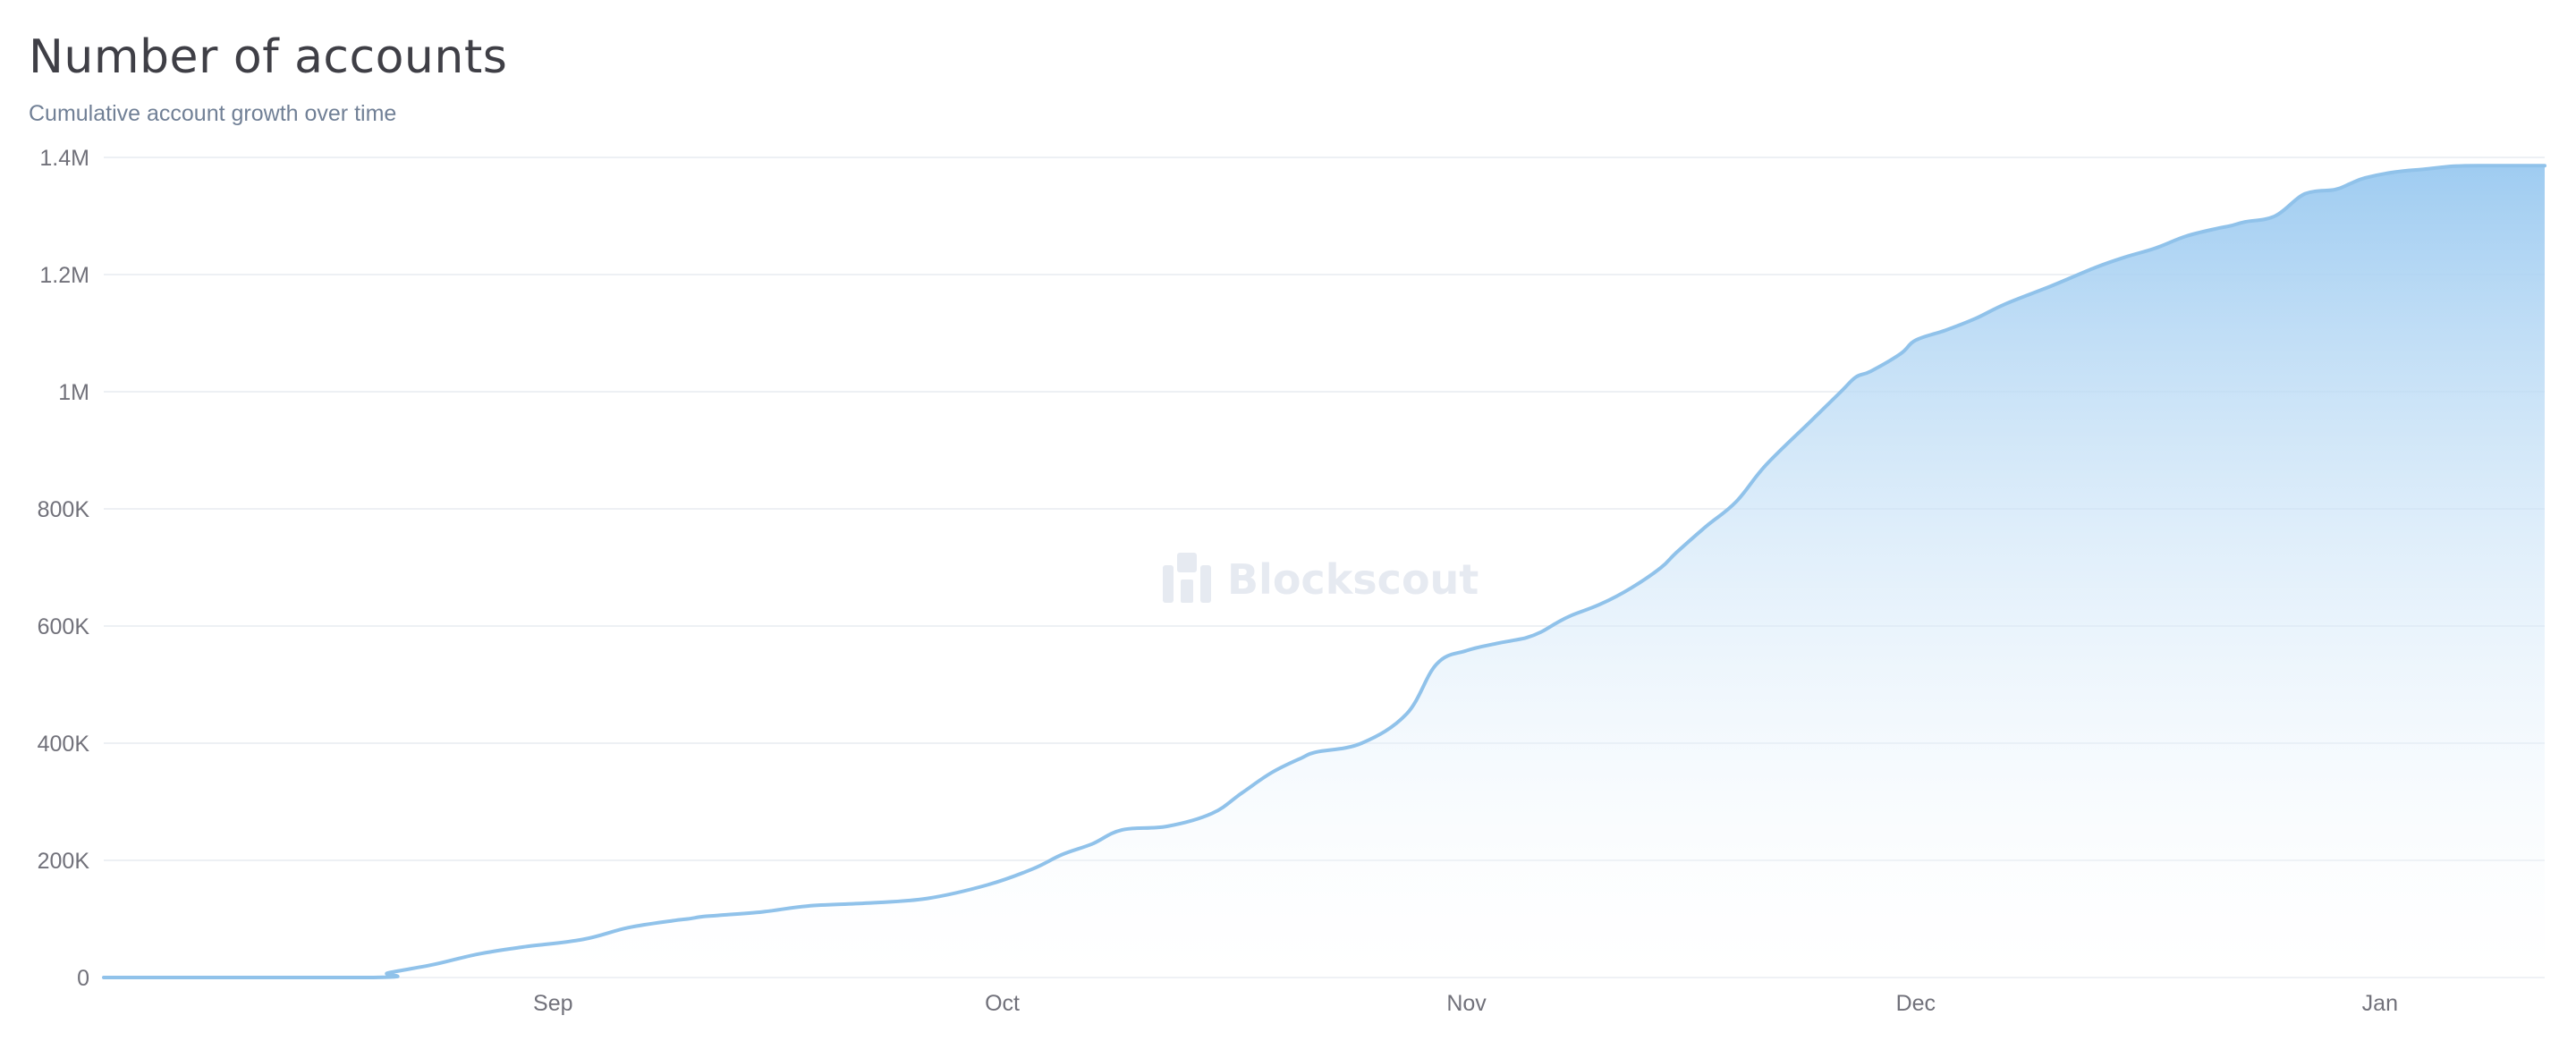 The image size is (2576, 1041). What do you see at coordinates (1916, 1004) in the screenshot?
I see `x-tick-label: Dec` at bounding box center [1916, 1004].